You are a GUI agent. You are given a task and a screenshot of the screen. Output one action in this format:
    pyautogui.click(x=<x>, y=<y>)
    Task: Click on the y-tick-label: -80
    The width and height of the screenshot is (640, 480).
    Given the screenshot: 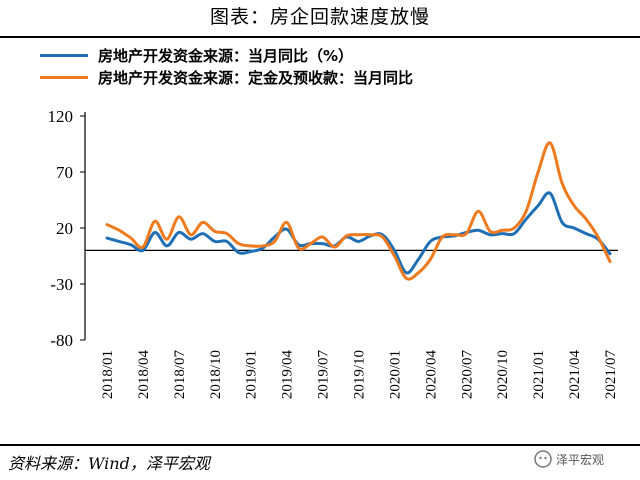 What is the action you would take?
    pyautogui.click(x=61, y=340)
    